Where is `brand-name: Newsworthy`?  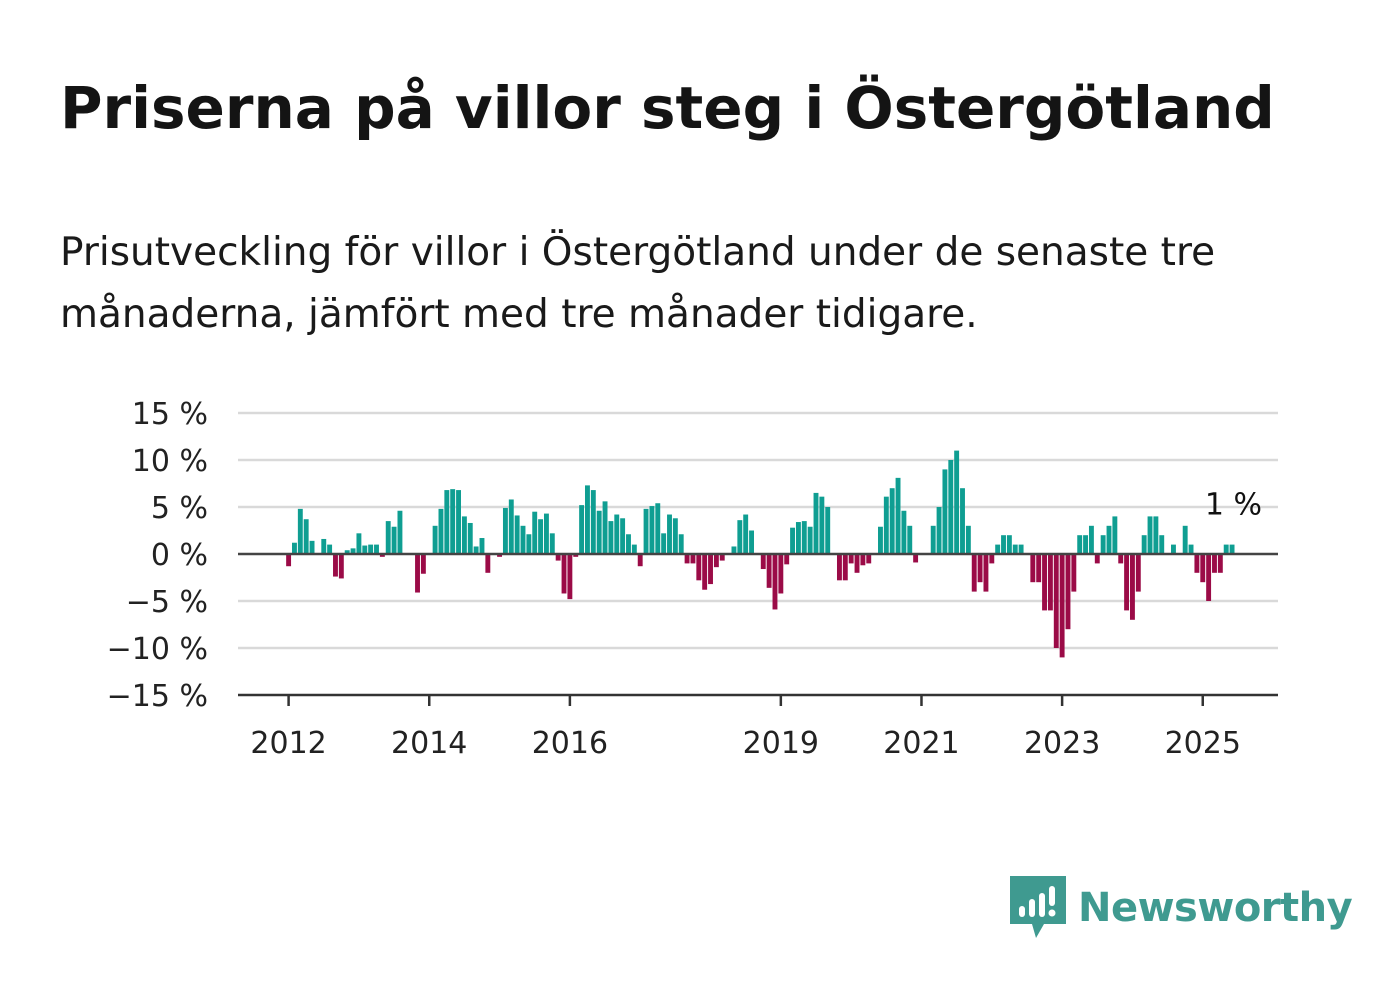 brand-name: Newsworthy is located at coordinates (1215, 908).